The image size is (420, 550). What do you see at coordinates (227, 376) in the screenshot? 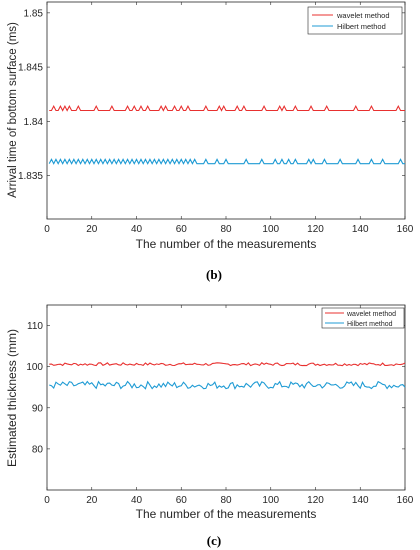
I see `panel-c-series` at bounding box center [227, 376].